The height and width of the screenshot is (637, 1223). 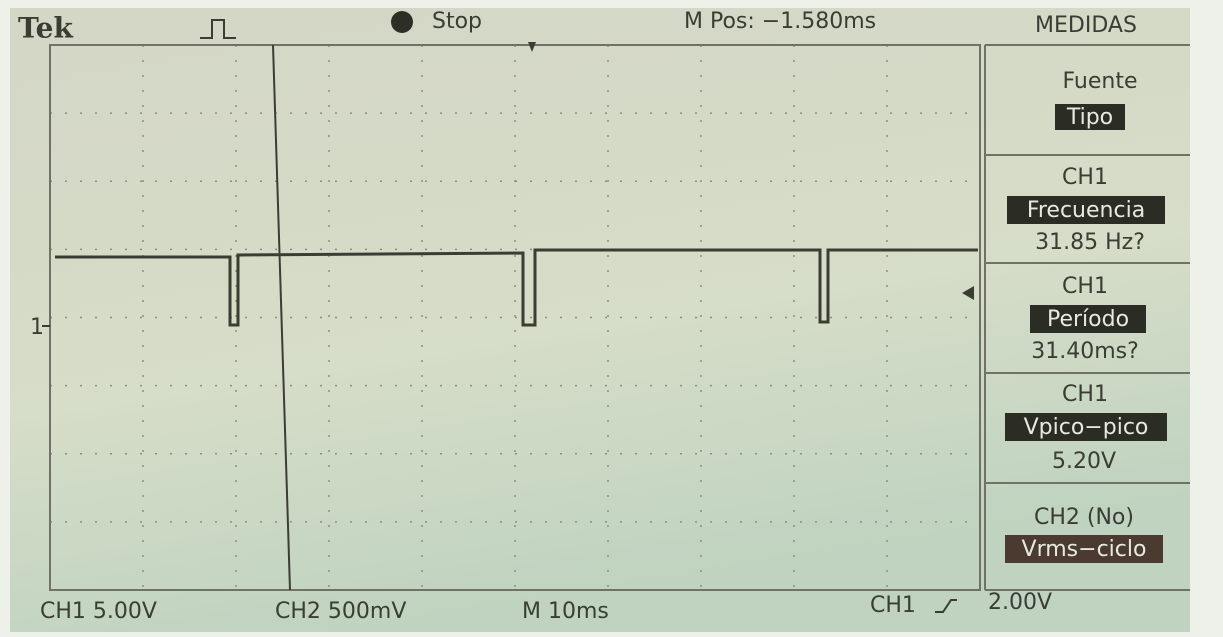 I want to click on trigger-level: 2.00V, so click(x=1020, y=602).